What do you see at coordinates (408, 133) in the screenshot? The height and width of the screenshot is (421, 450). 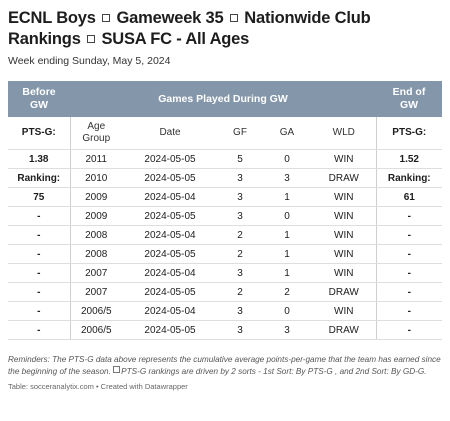 I see `col-header-pts-end: PTS-G:` at bounding box center [408, 133].